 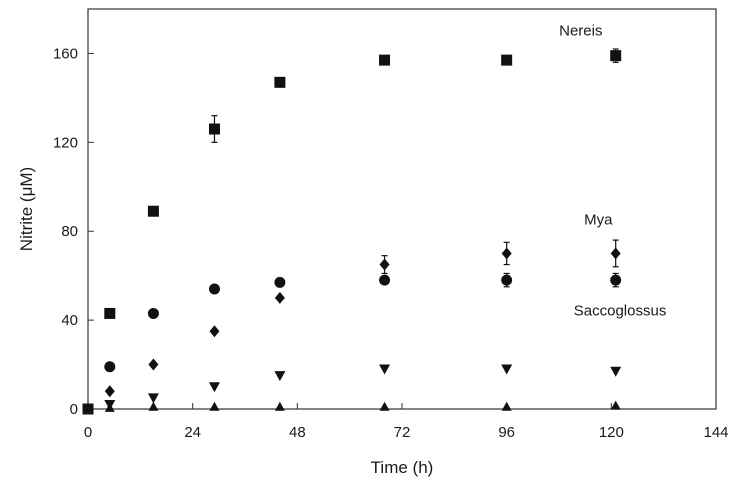 What do you see at coordinates (69, 320) in the screenshot?
I see `y-tick-label: 40` at bounding box center [69, 320].